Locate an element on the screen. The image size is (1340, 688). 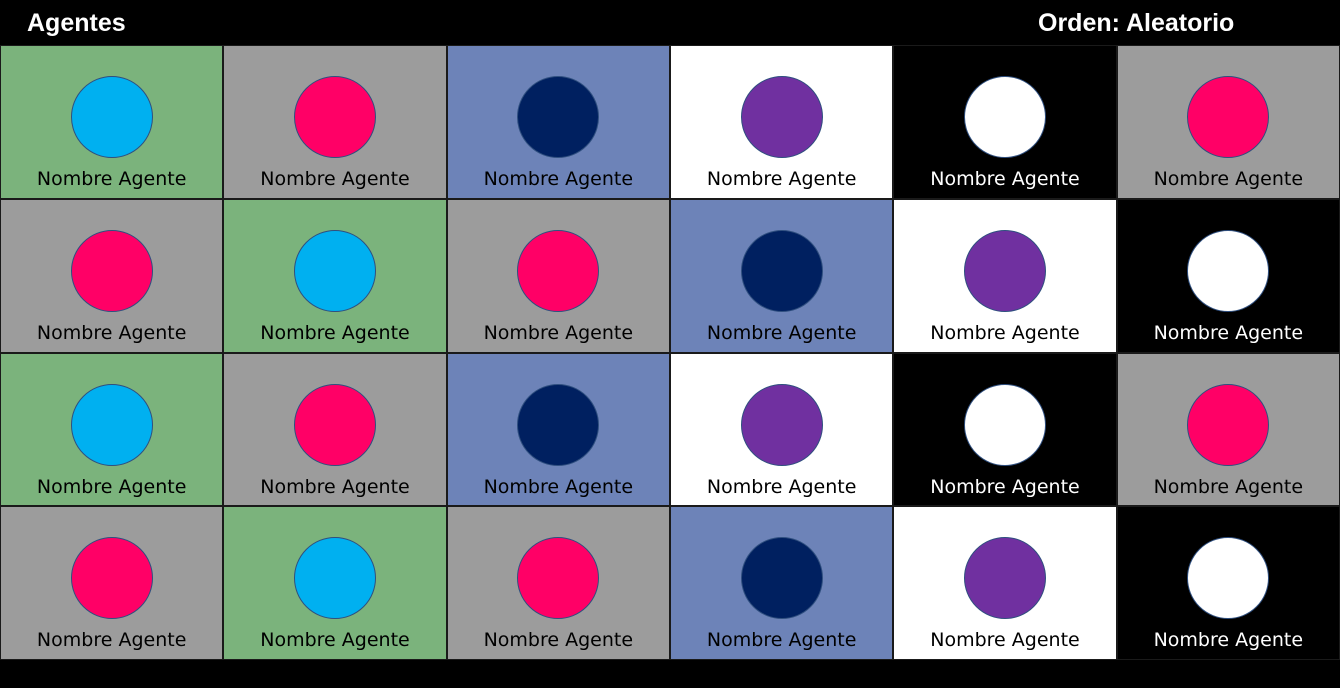
page-title: Agentes is located at coordinates (76, 23).